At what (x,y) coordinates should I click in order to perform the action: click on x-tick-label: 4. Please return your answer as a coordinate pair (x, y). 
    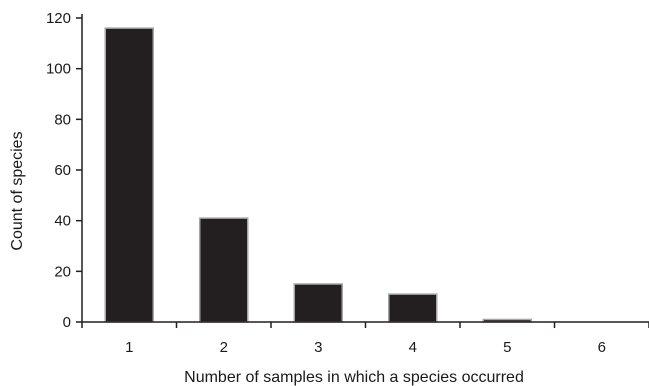
    Looking at the image, I should click on (413, 347).